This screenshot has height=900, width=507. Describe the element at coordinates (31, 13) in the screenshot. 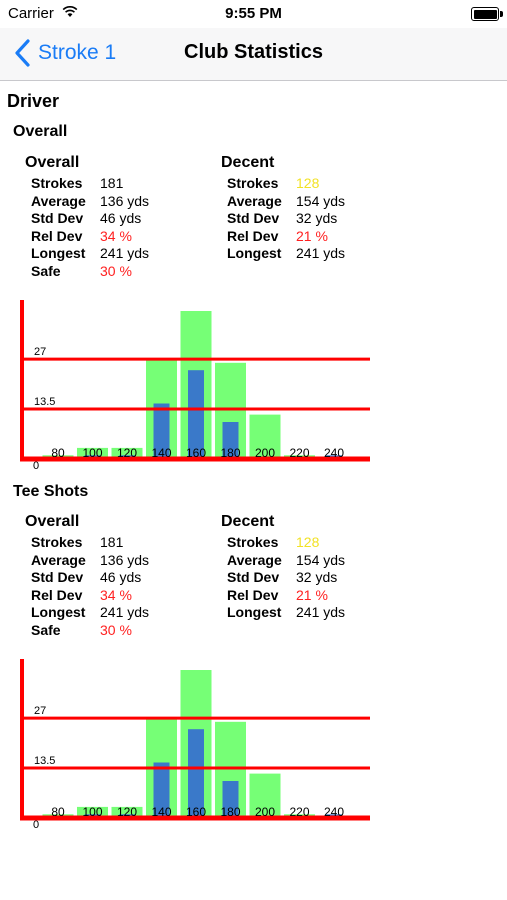

I see `carrier-label: Carrier` at that location.